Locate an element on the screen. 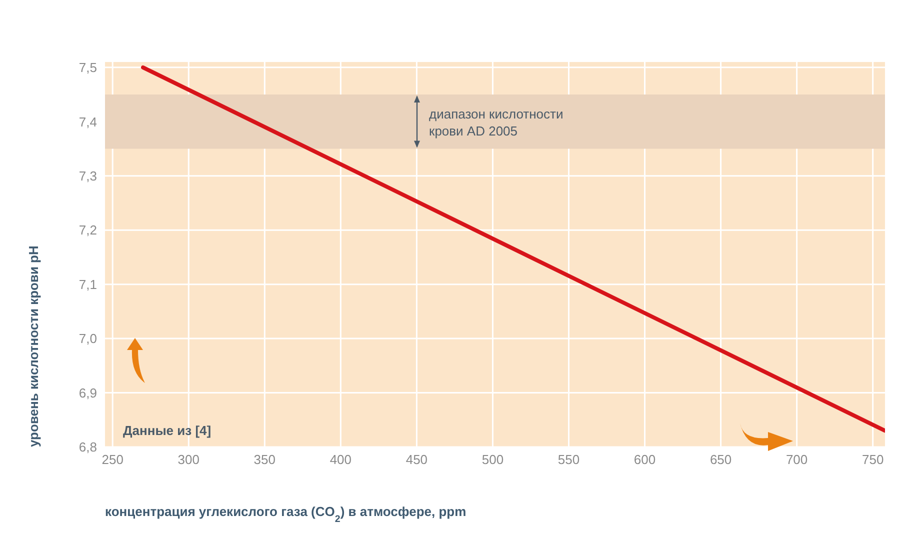 This screenshot has height=554, width=916. x-tick-label: 600 is located at coordinates (645, 460).